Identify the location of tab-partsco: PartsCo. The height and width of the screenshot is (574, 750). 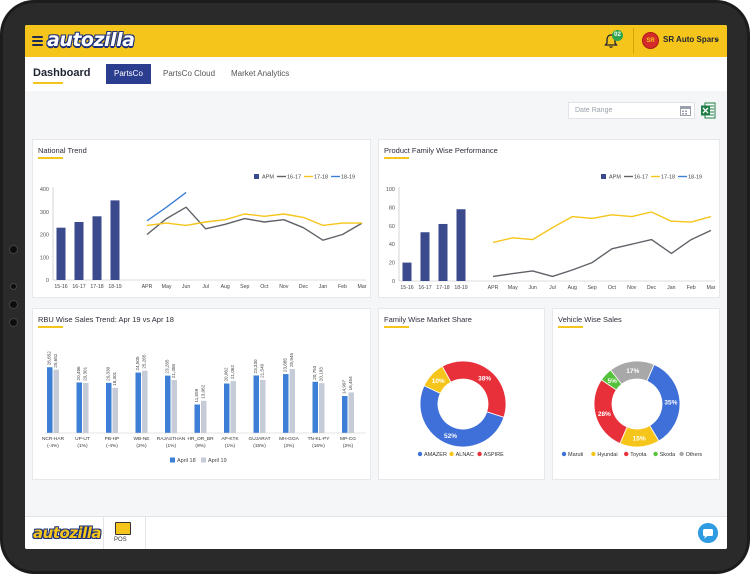
(128, 74).